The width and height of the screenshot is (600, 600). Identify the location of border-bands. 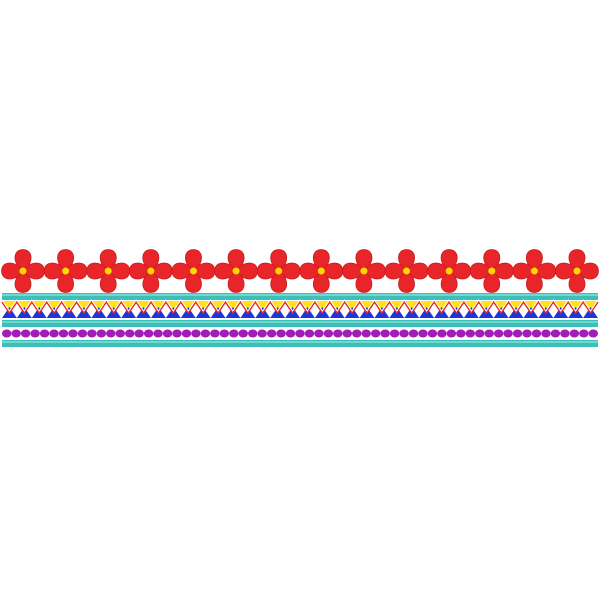
(300, 320).